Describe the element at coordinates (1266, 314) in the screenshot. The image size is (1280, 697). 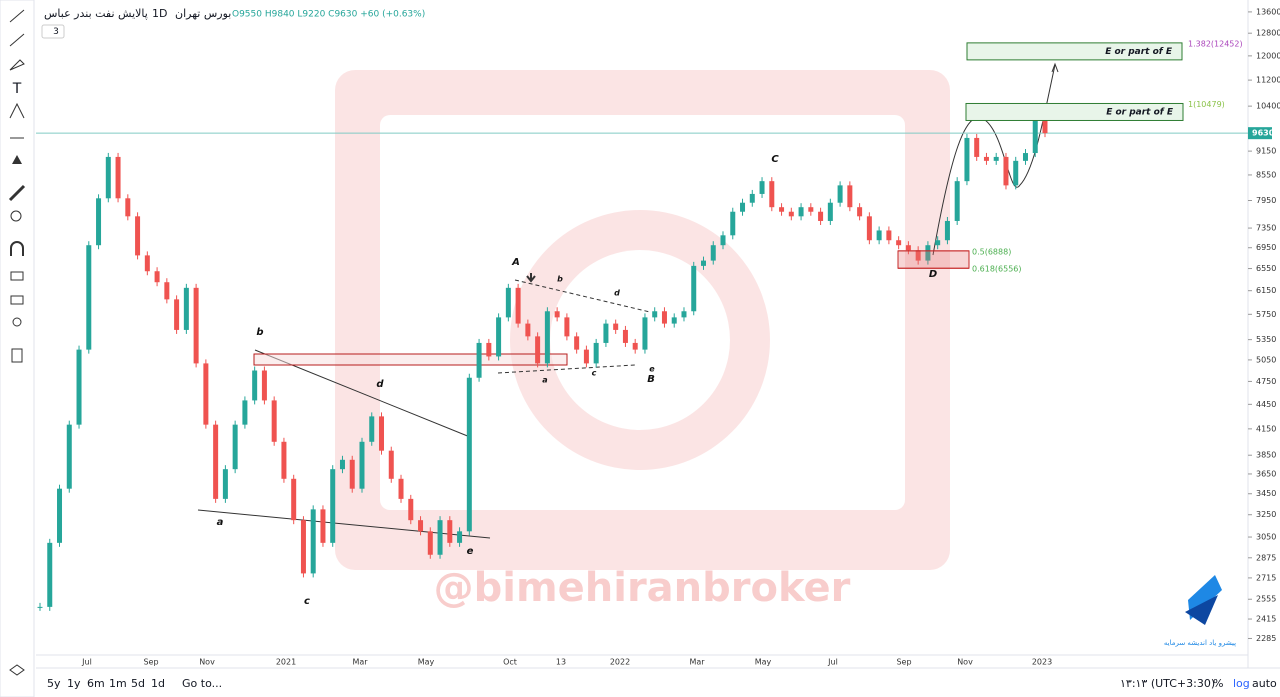
I see `y-tick-label: 5750` at that location.